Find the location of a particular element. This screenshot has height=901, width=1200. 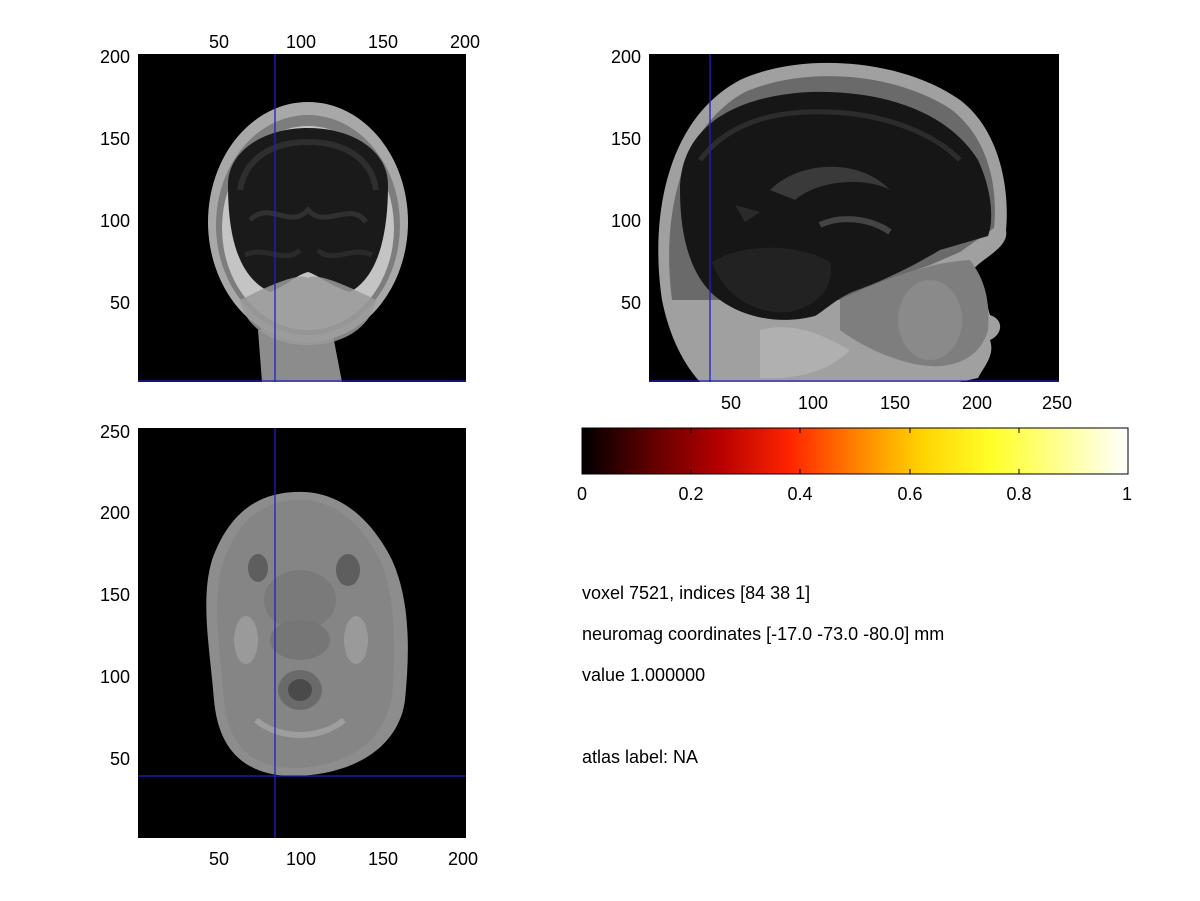

sagittal-ytick: 200 is located at coordinates (626, 57).